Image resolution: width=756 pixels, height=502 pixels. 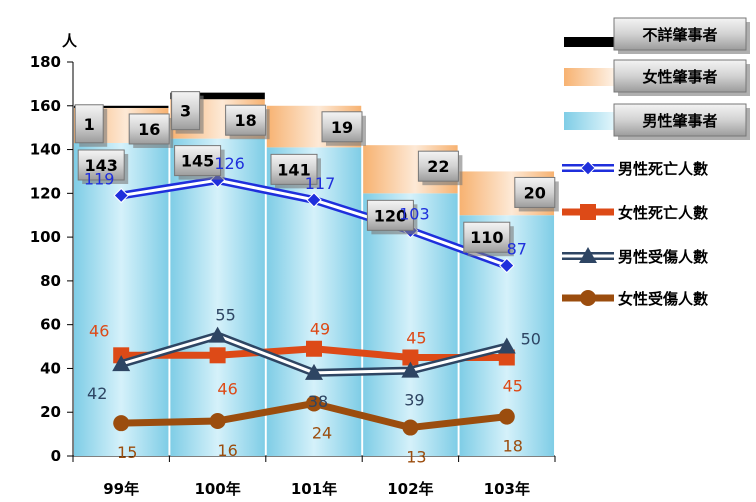 I want to click on female-bar-label: 20, so click(x=536, y=194).